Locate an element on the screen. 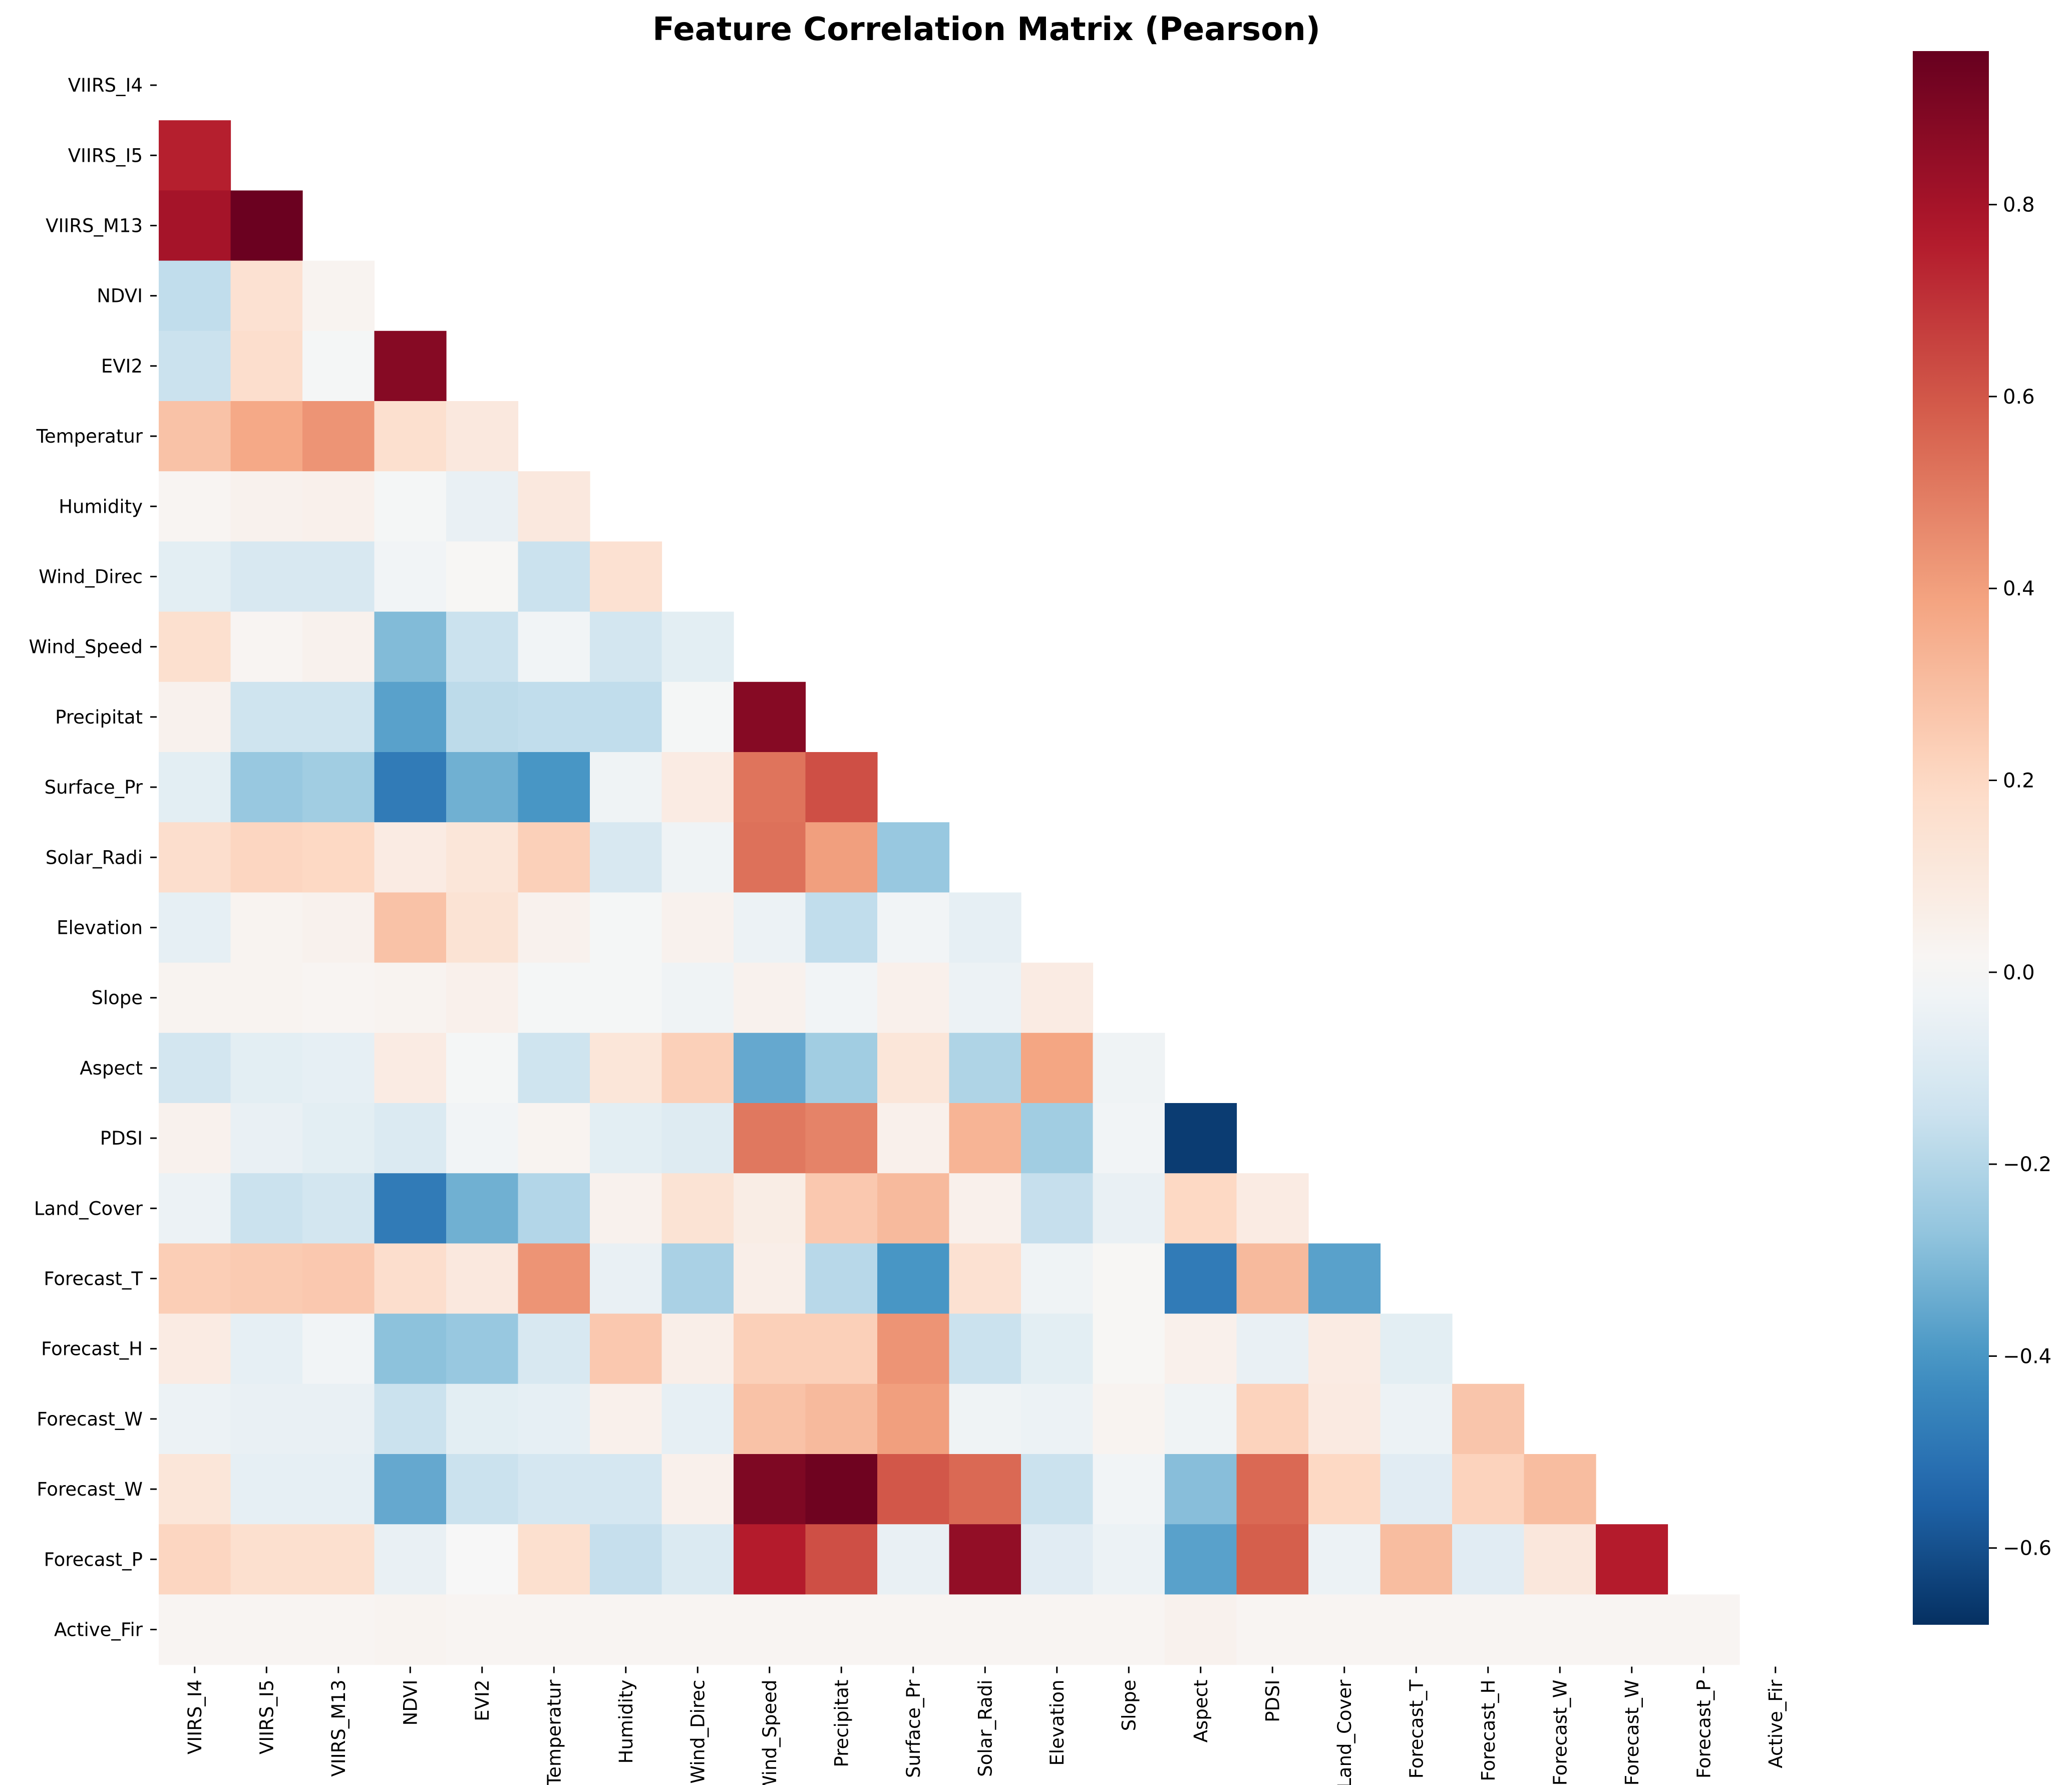 This screenshot has width=2072, height=1785. column-label: Forecast_W is located at coordinates (1560, 1732).